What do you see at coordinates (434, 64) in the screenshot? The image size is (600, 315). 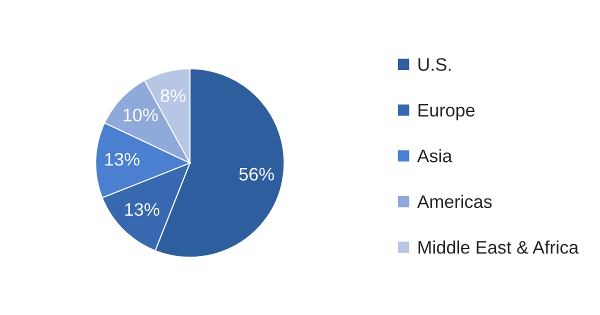 I see `legend-label: U.S.` at bounding box center [434, 64].